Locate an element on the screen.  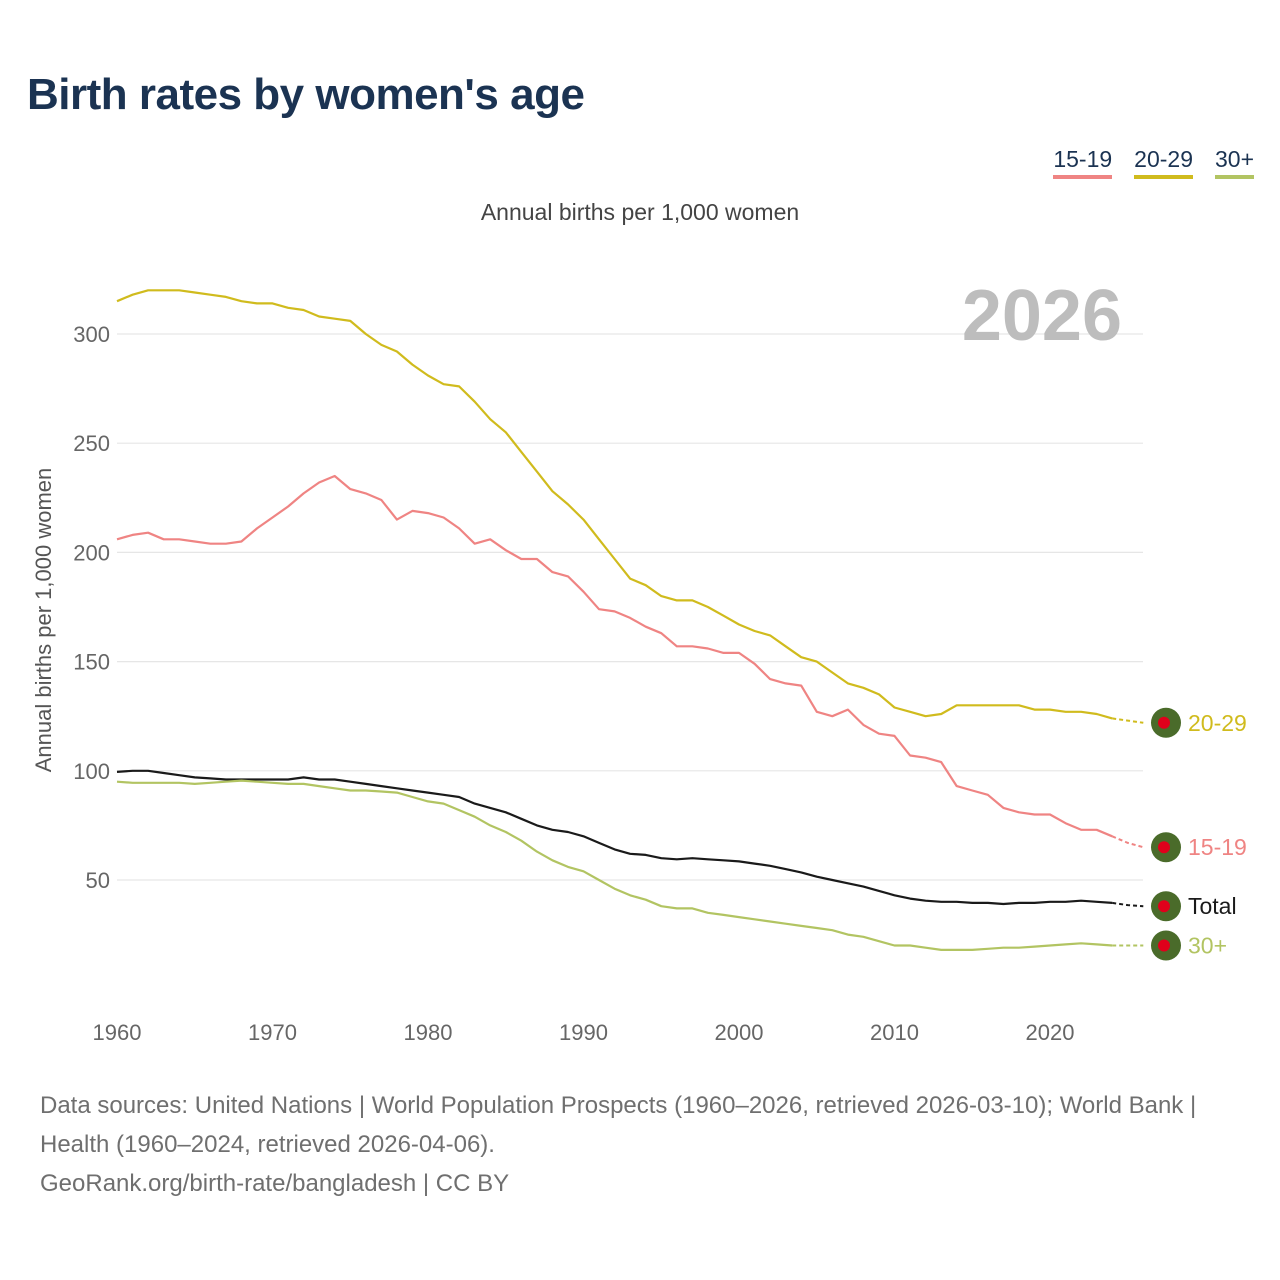
legend-item-20-29: 20-29 is located at coordinates (1163, 162).